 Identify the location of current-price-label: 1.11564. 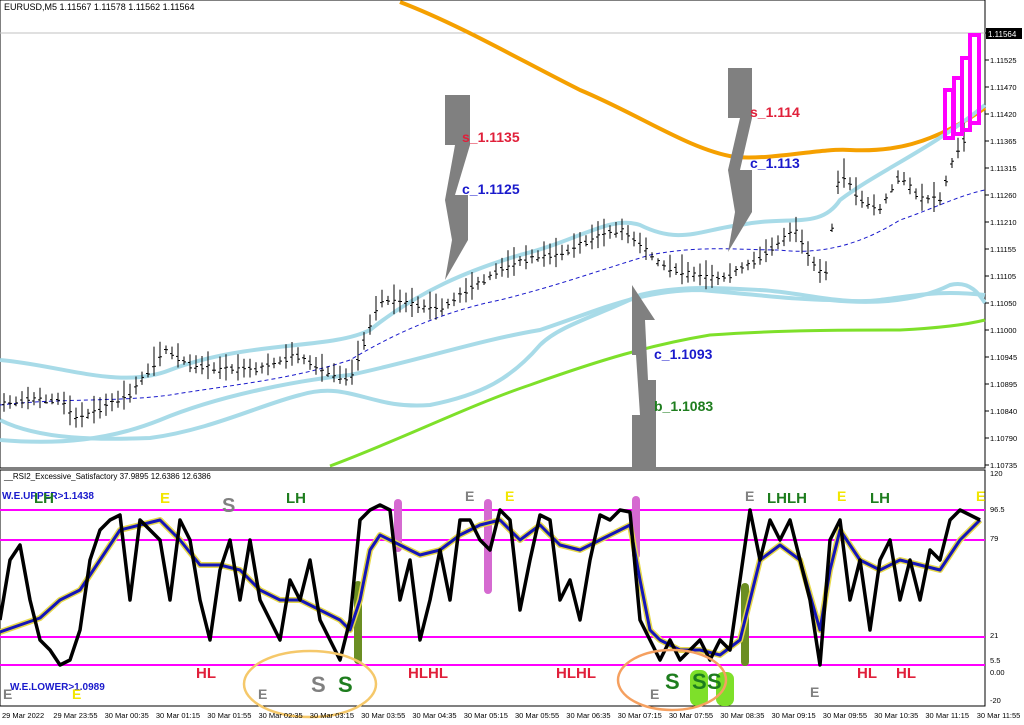
(1002, 34).